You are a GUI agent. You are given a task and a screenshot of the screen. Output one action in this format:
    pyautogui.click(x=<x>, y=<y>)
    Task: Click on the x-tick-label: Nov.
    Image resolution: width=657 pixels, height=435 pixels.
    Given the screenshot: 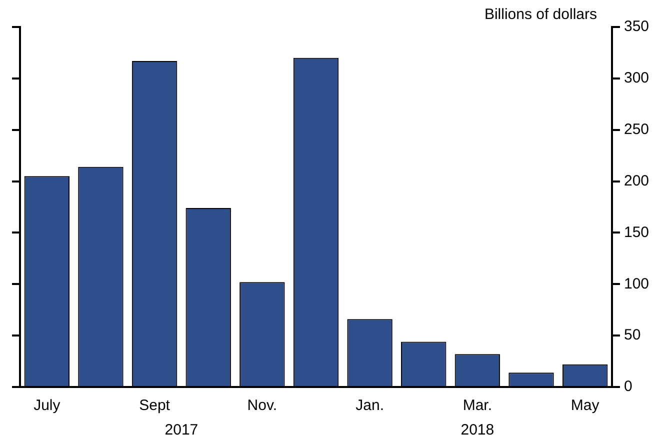 What is the action you would take?
    pyautogui.click(x=262, y=405)
    